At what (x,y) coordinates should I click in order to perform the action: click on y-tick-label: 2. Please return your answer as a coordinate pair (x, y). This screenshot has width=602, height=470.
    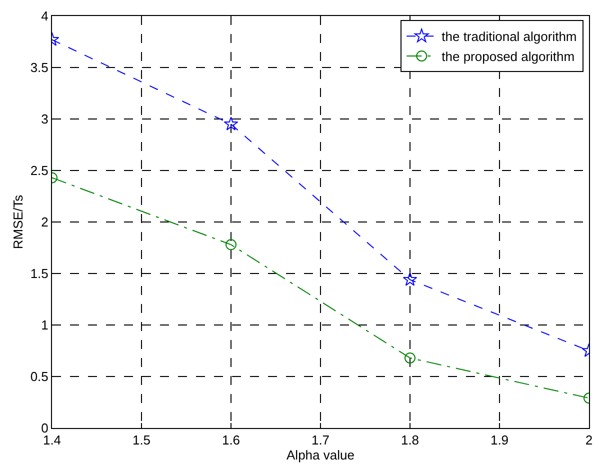
    Looking at the image, I should click on (44, 222).